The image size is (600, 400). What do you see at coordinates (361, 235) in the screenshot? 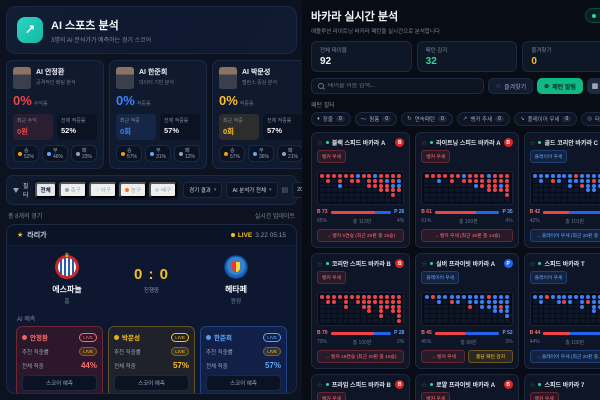
I see `pattern-signal-button: → 뱅커 5연승 (최근 20판 중 15승)` at bounding box center [361, 235].